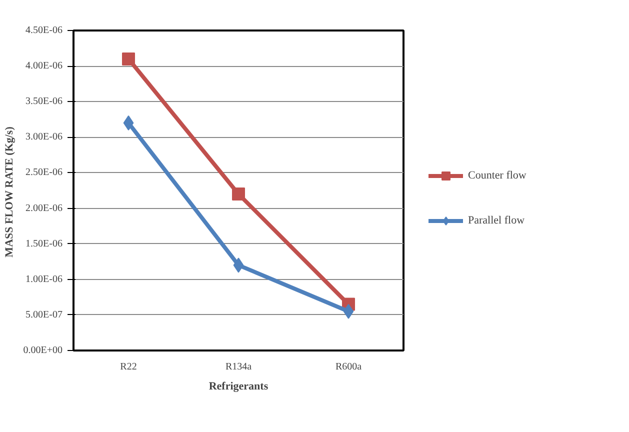 The height and width of the screenshot is (432, 629). I want to click on legend-label: Parallel flow, so click(496, 220).